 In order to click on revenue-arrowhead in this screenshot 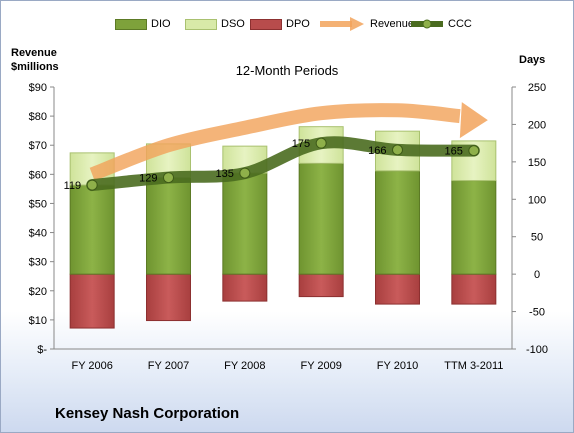, I will do `click(473, 120)`.